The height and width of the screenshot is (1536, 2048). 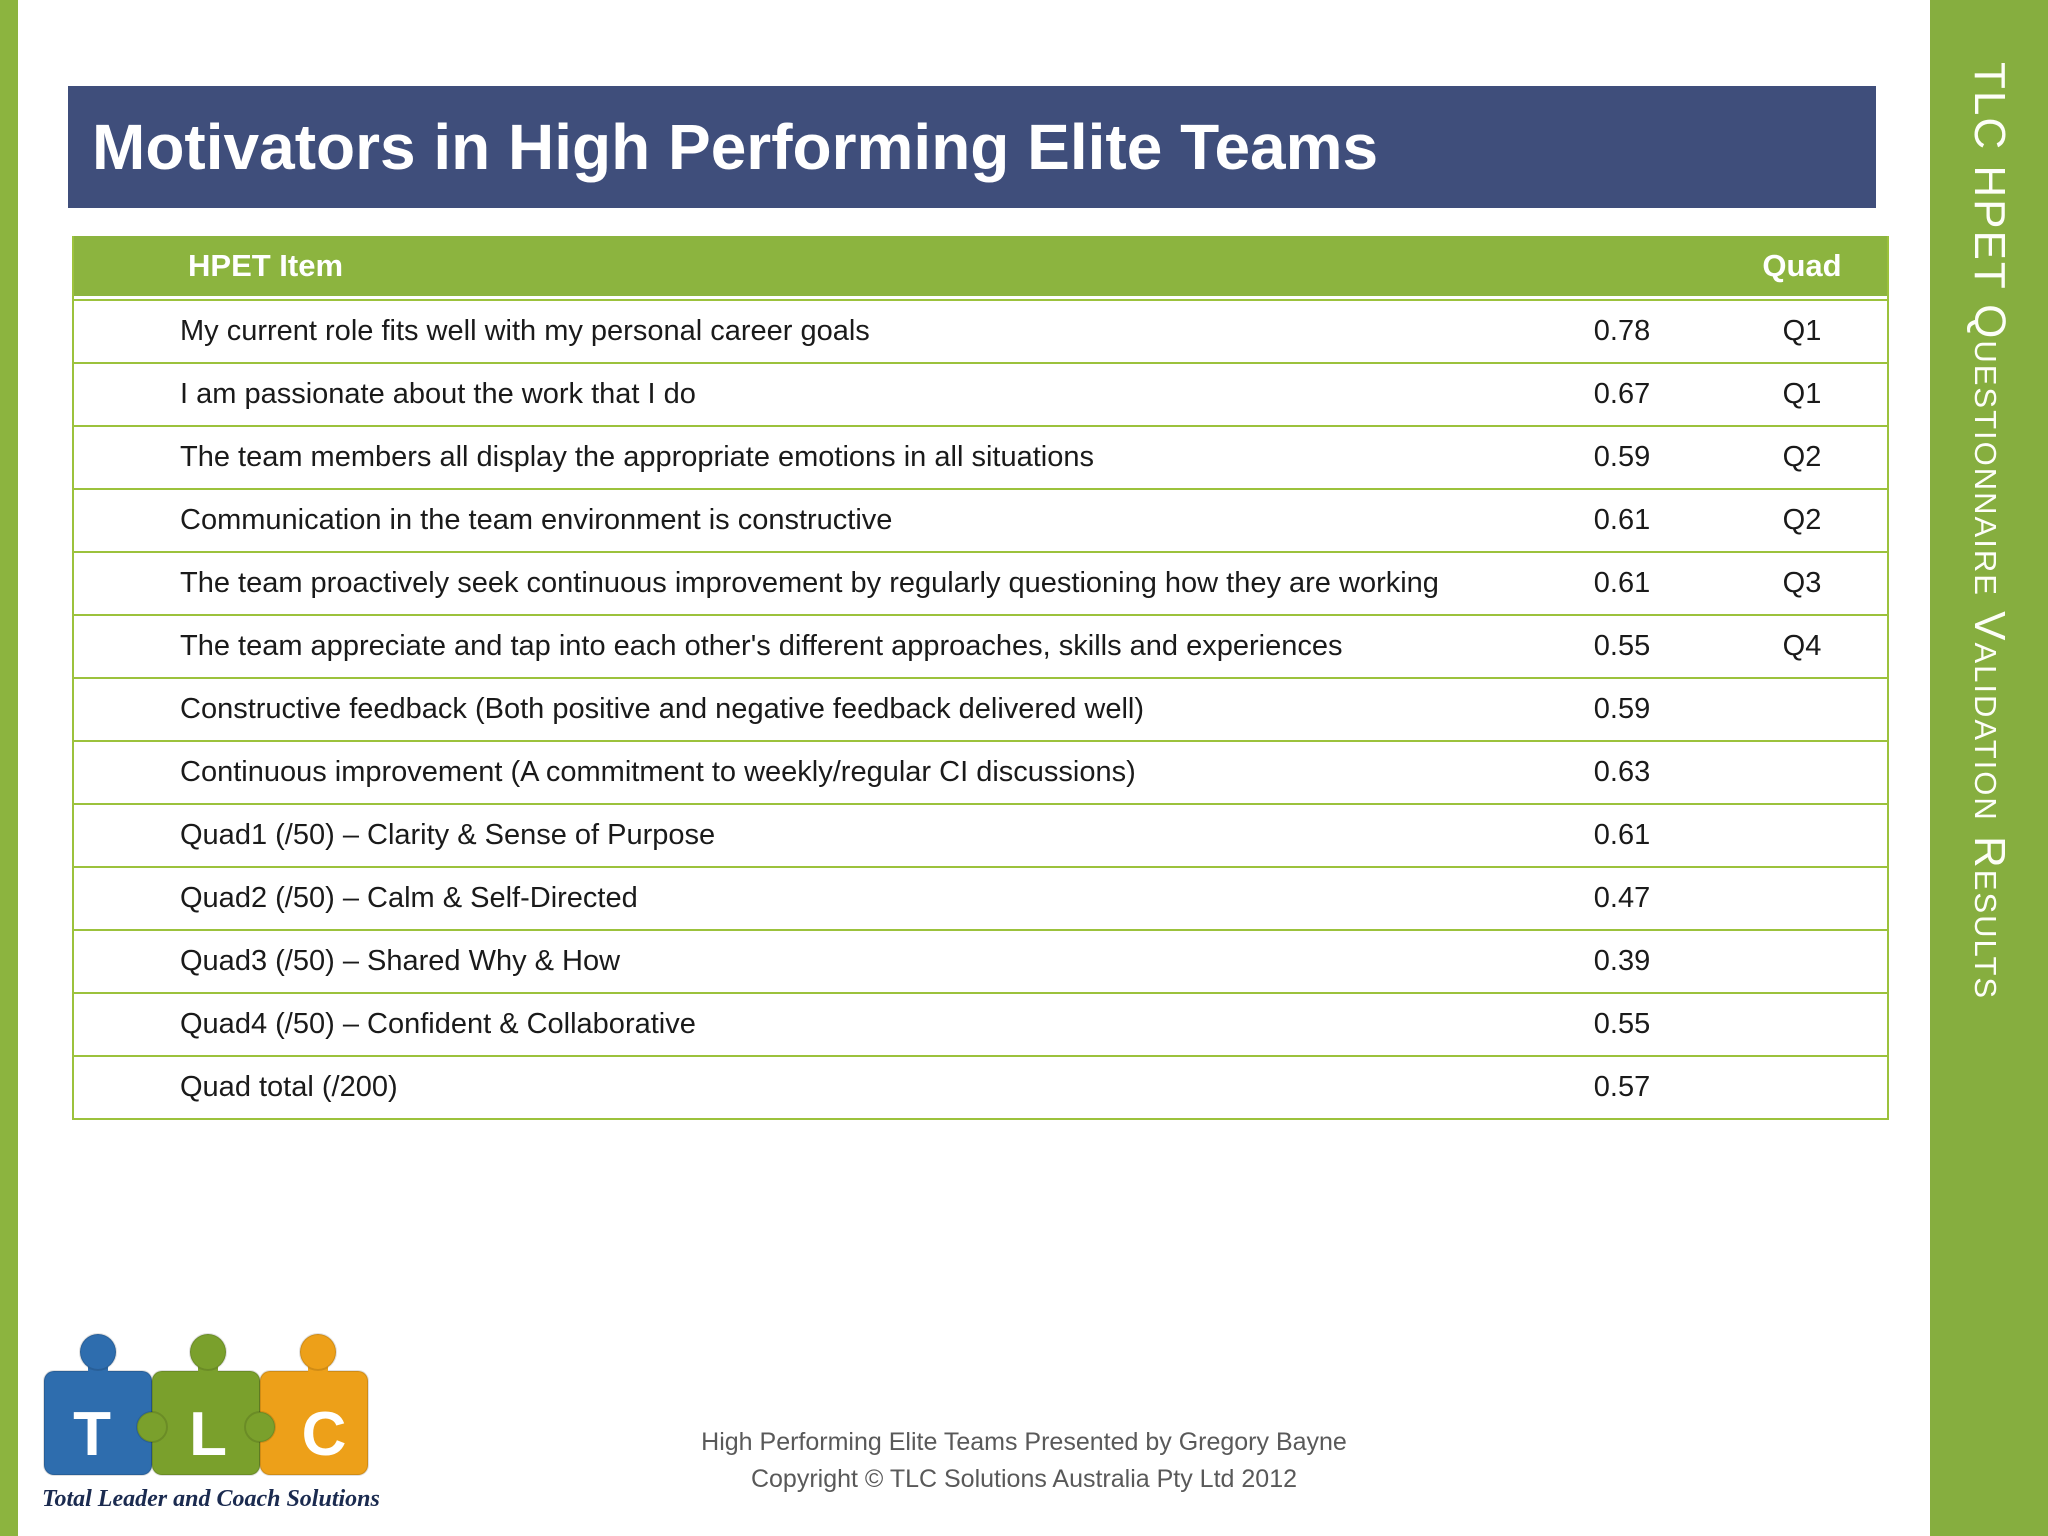 I want to click on row-item-text: Quad total (/200), so click(x=289, y=1087).